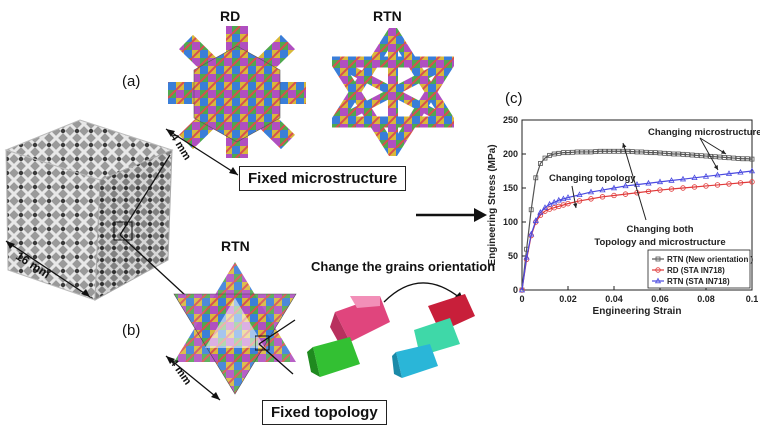 This screenshot has height=425, width=760. I want to click on arrow-to-rtn-new, so click(713, 146).